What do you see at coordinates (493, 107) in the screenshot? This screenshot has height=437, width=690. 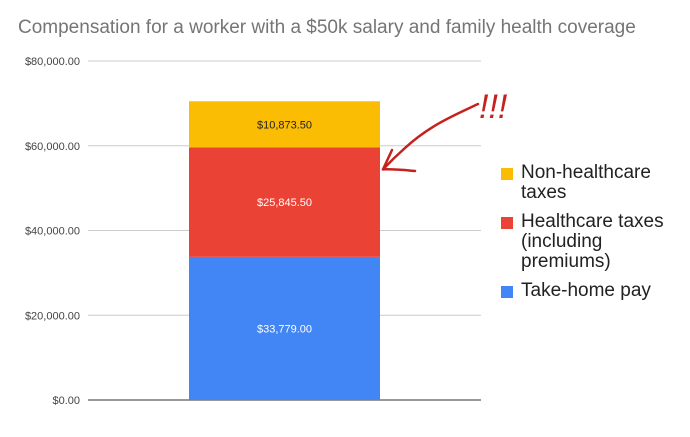 I see `annotation-text: !!!` at bounding box center [493, 107].